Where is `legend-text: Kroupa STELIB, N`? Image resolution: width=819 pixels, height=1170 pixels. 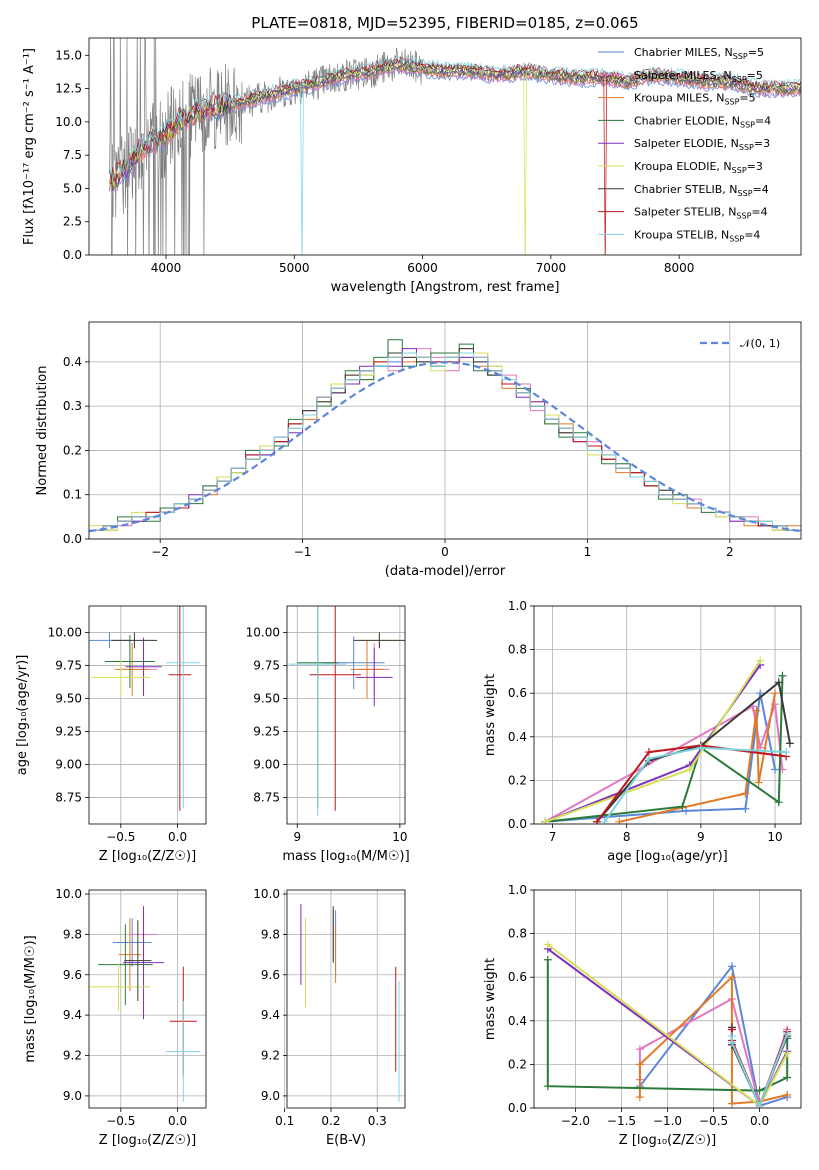
legend-text: Kroupa STELIB, N is located at coordinates (681, 234).